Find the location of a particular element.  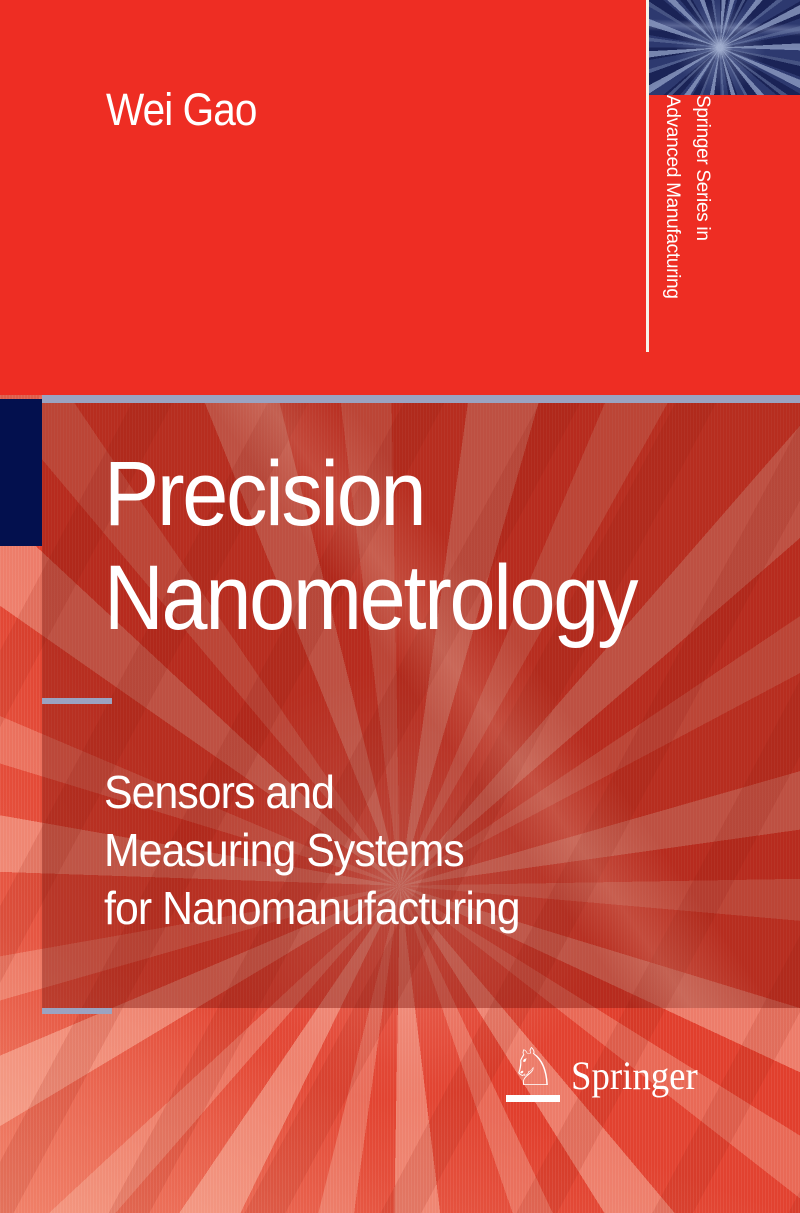

logo-underline is located at coordinates (533, 1098).